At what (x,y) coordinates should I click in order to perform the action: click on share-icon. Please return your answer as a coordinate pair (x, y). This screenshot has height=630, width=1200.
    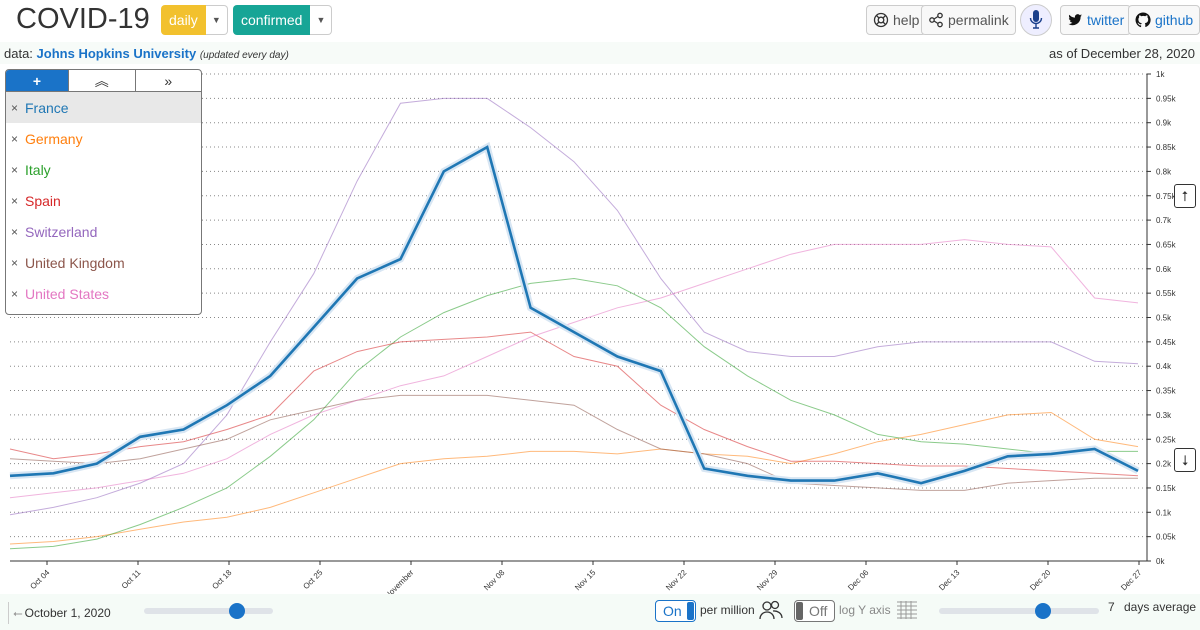
    Looking at the image, I should click on (936, 20).